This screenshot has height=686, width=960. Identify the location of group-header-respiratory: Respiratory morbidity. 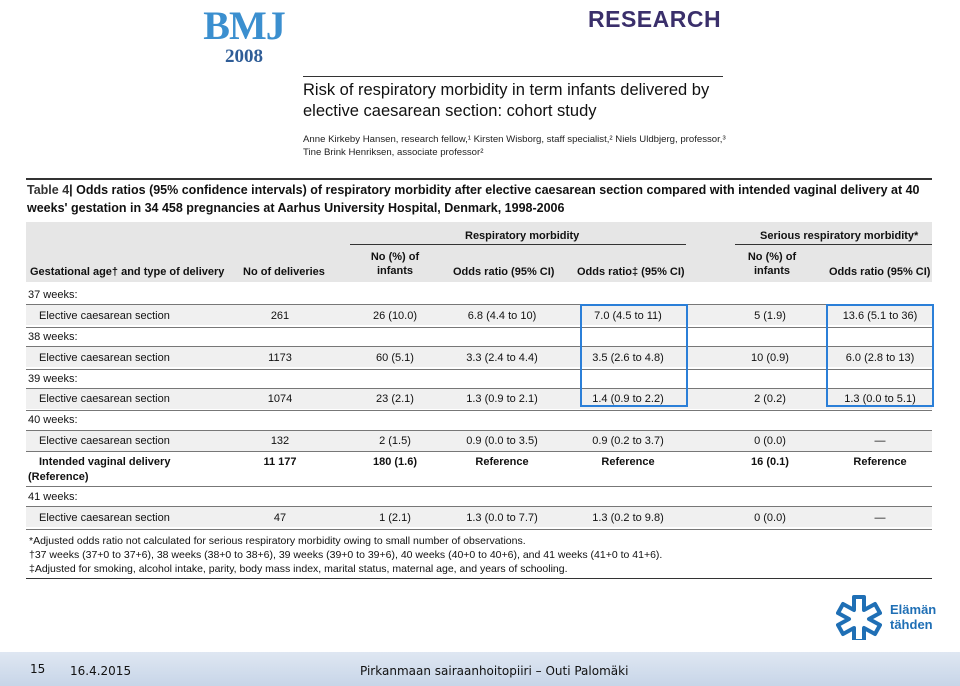
(522, 236).